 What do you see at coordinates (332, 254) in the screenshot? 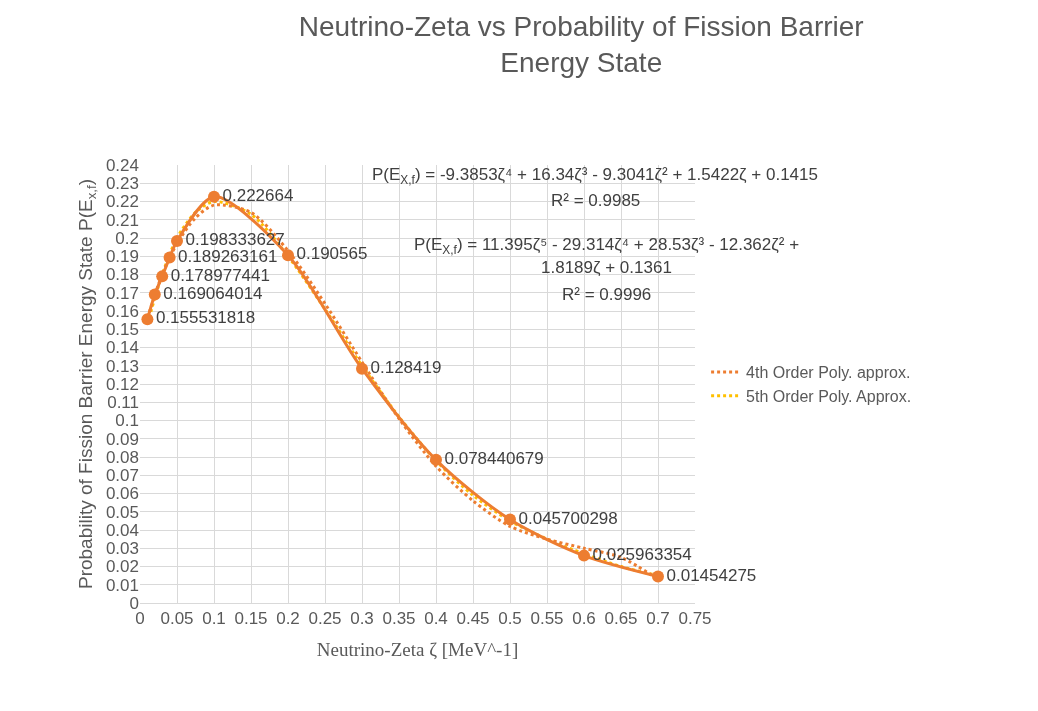
I see `data-label: 0.190565` at bounding box center [332, 254].